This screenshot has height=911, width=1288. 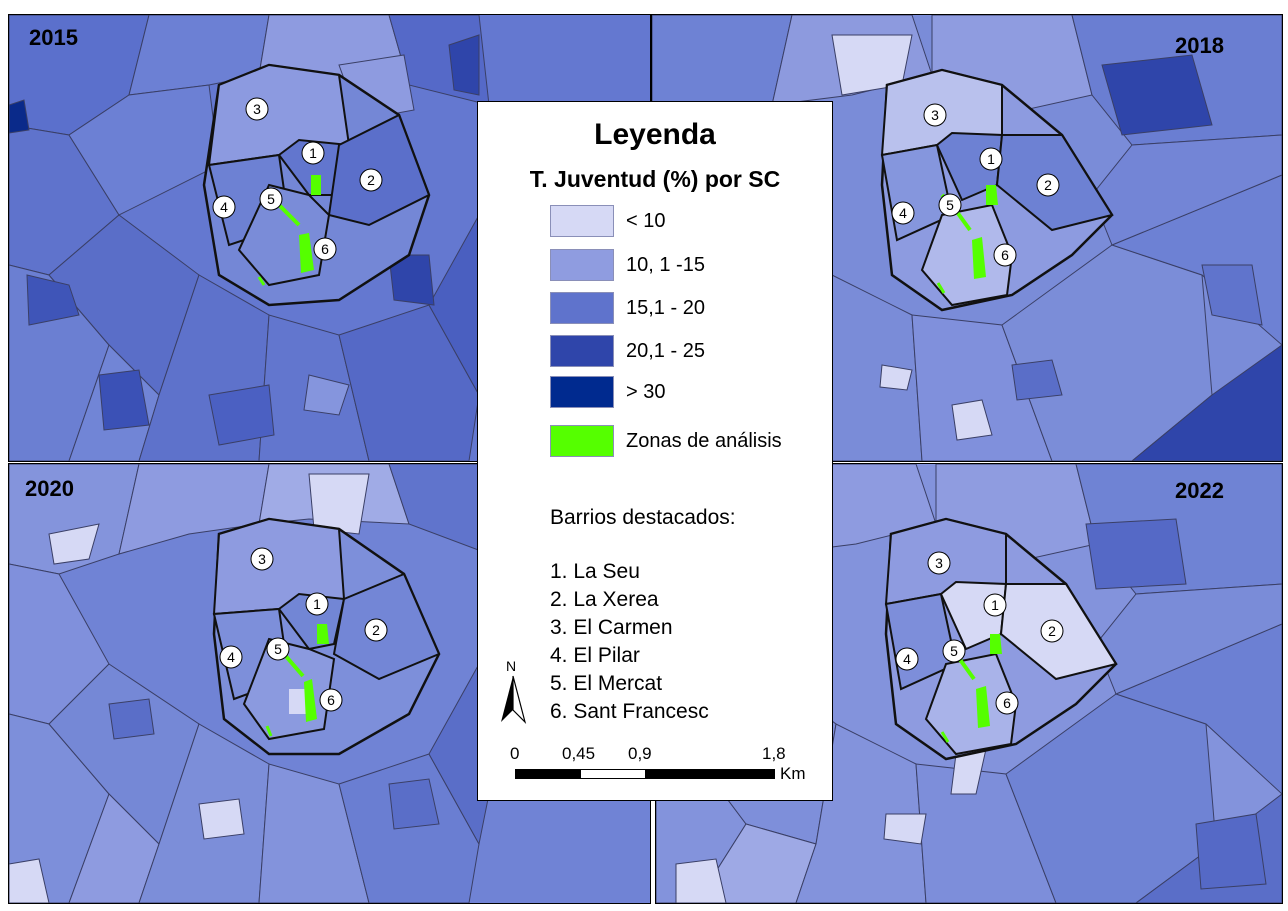 What do you see at coordinates (655, 134) in the screenshot?
I see `legend-title: Leyenda` at bounding box center [655, 134].